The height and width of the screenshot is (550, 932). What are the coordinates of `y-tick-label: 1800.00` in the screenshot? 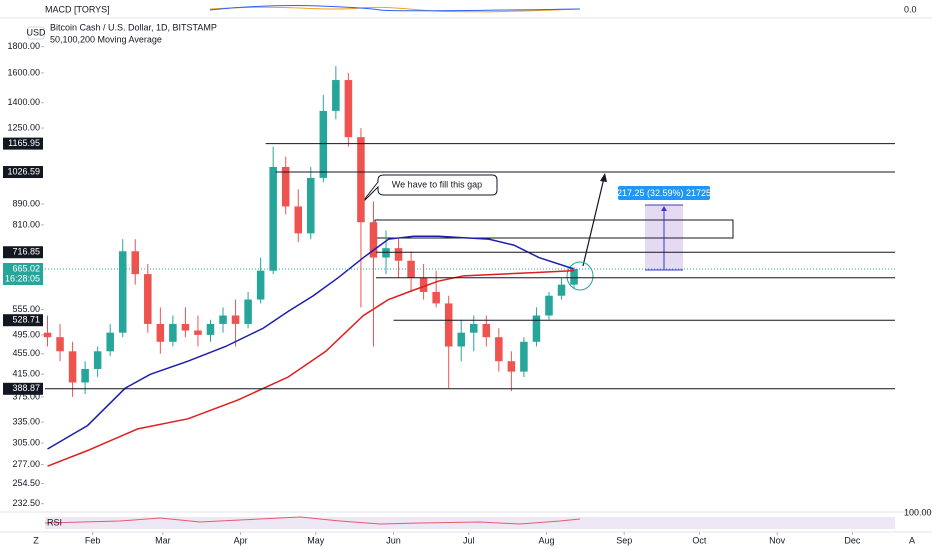 It's located at (23, 46).